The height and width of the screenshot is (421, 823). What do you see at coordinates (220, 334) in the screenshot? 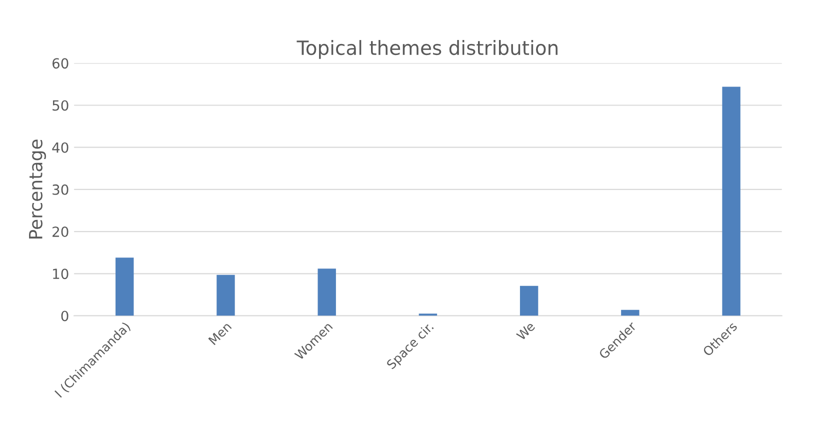
I see `x-tick-label: Men` at bounding box center [220, 334].